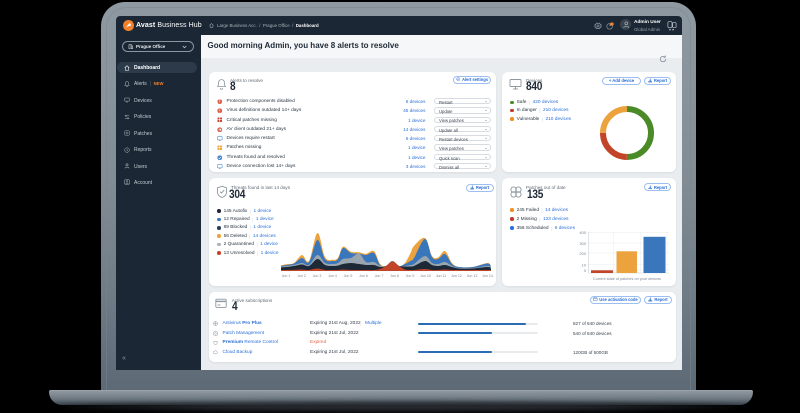  I want to click on svg-text: 0, so click(585, 270).